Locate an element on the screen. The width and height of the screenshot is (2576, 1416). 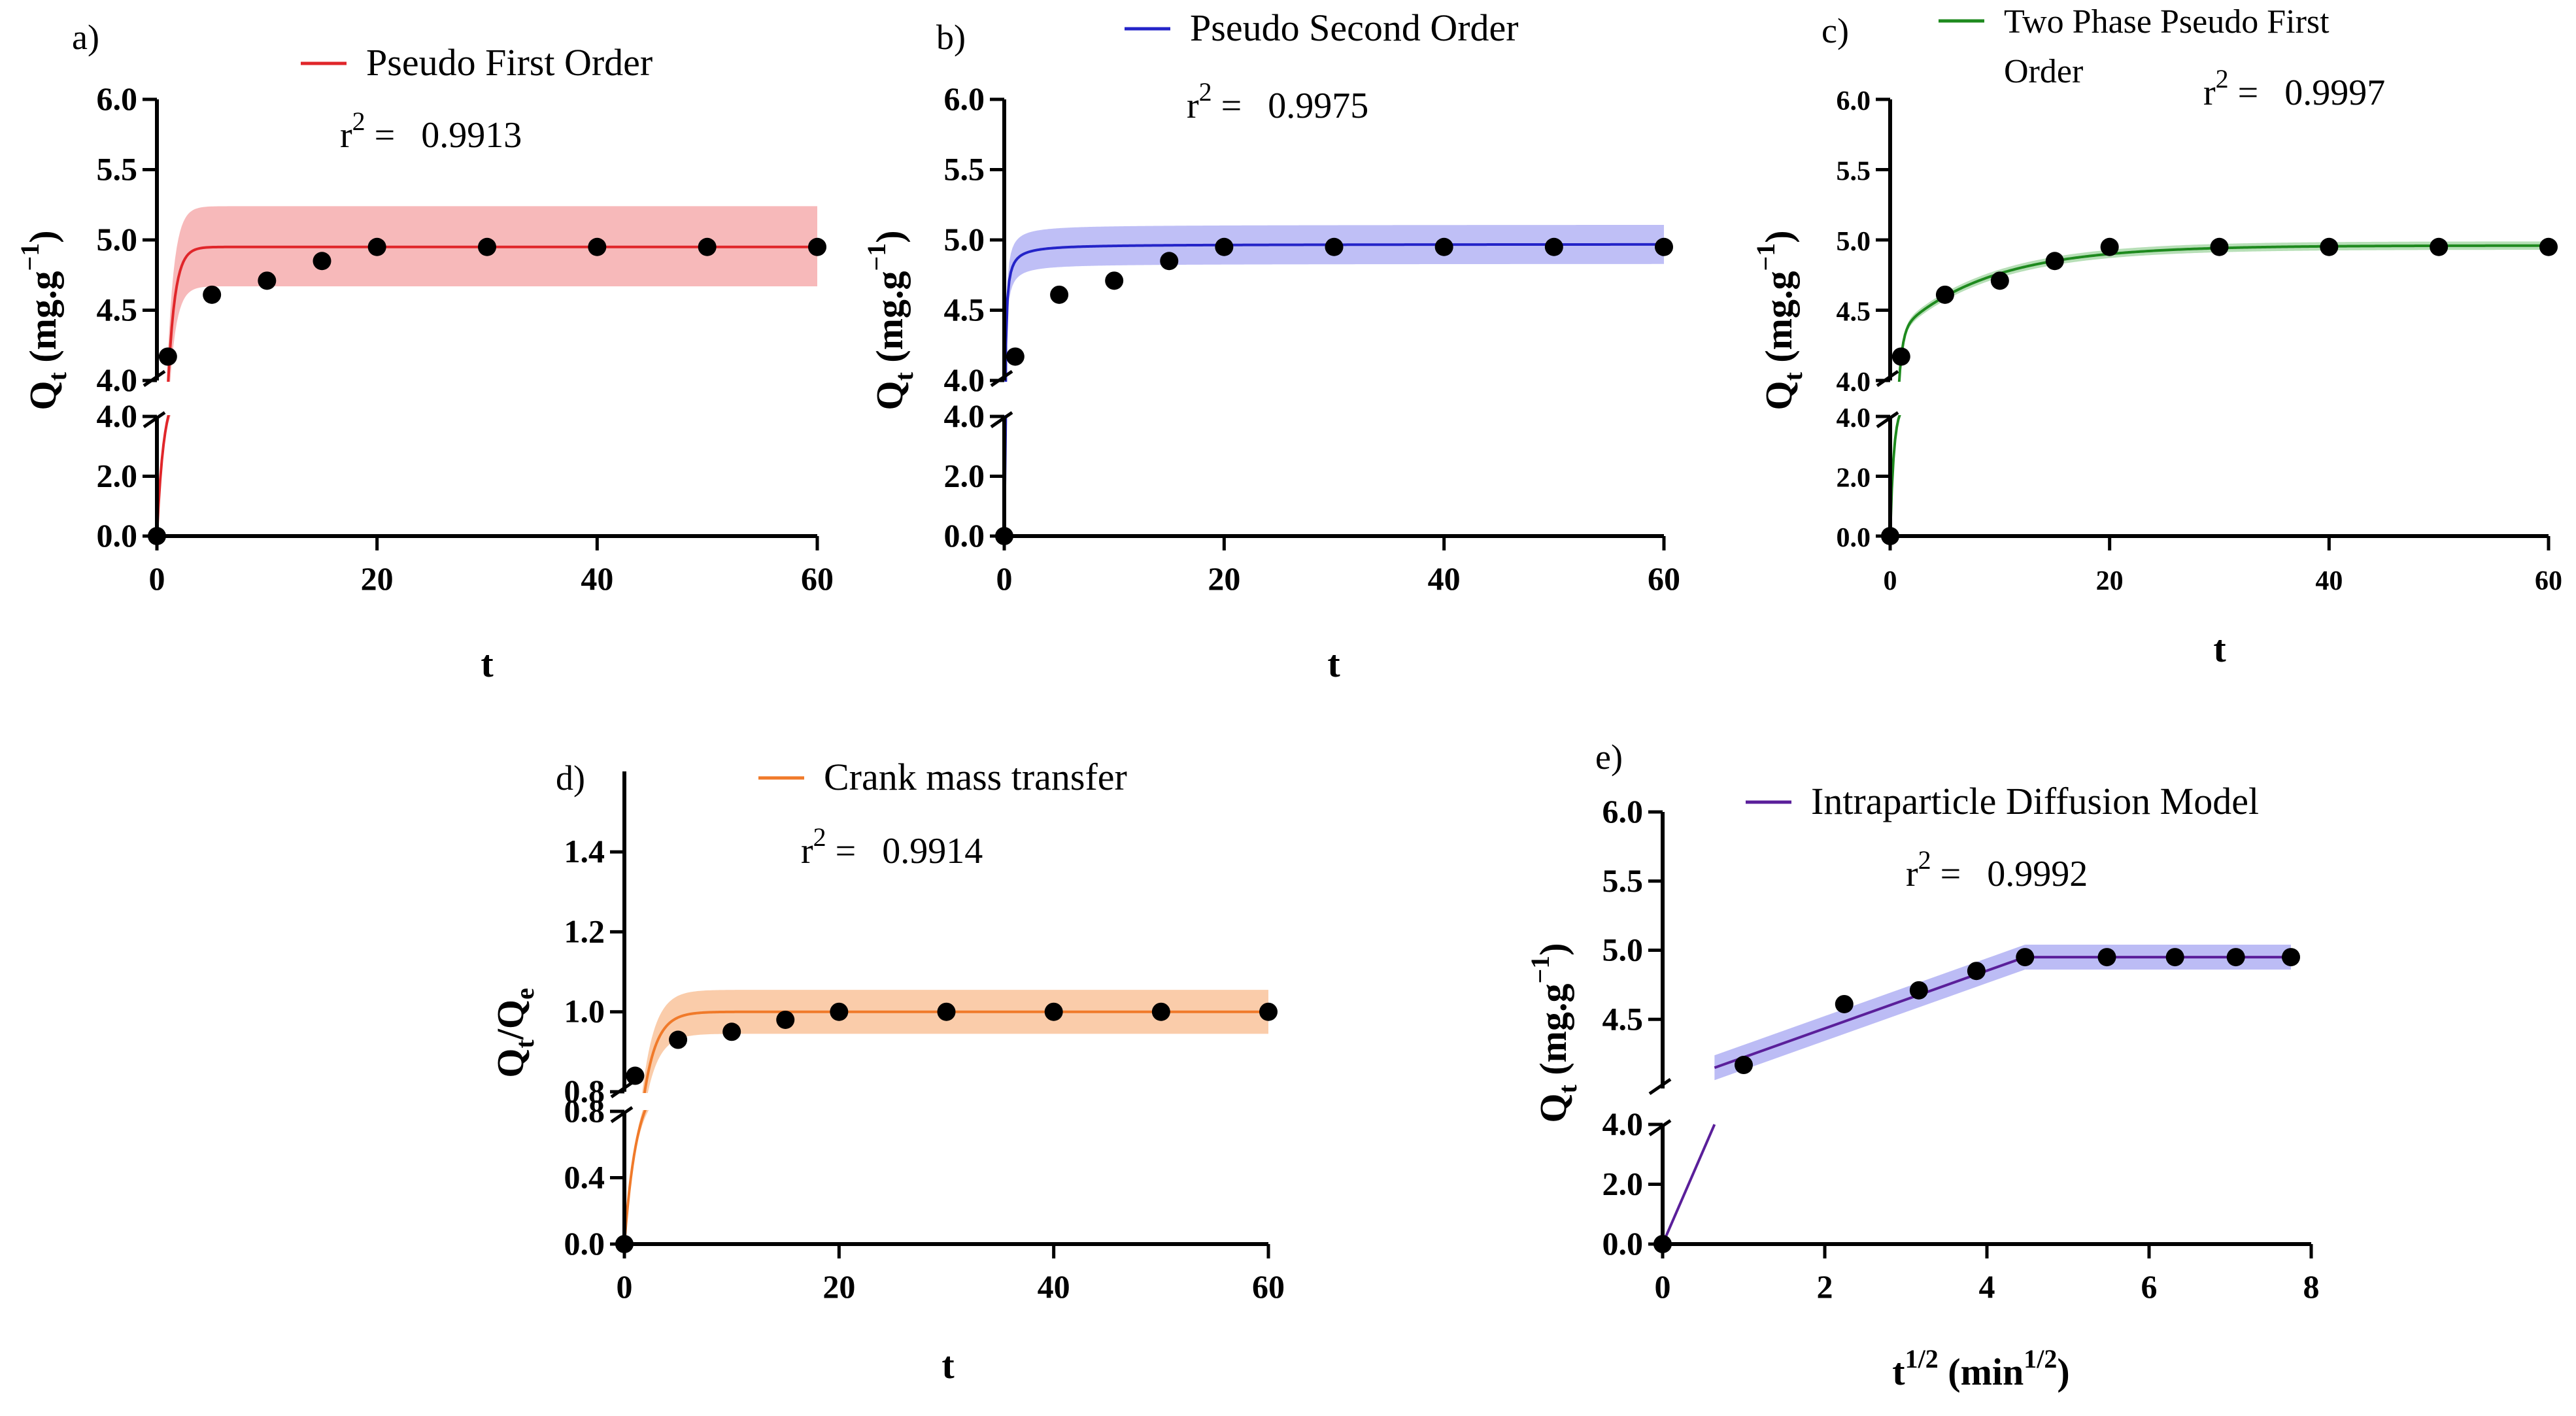
x-tick-label: 6 is located at coordinates (2149, 1286).